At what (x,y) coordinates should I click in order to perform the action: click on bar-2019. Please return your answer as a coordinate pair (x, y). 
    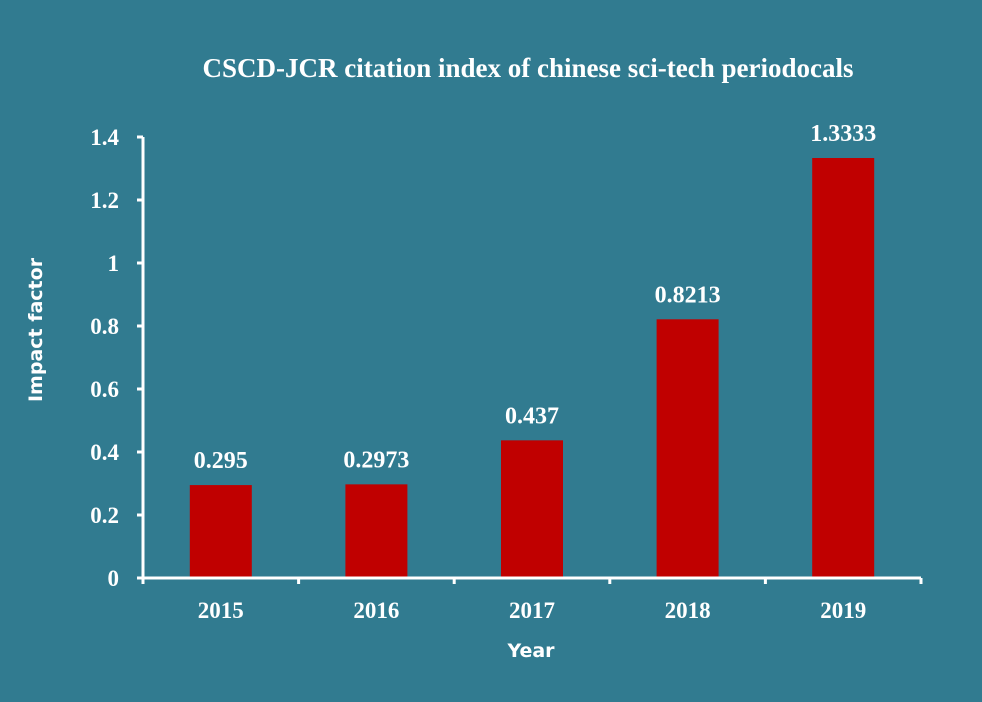
    Looking at the image, I should click on (843, 368).